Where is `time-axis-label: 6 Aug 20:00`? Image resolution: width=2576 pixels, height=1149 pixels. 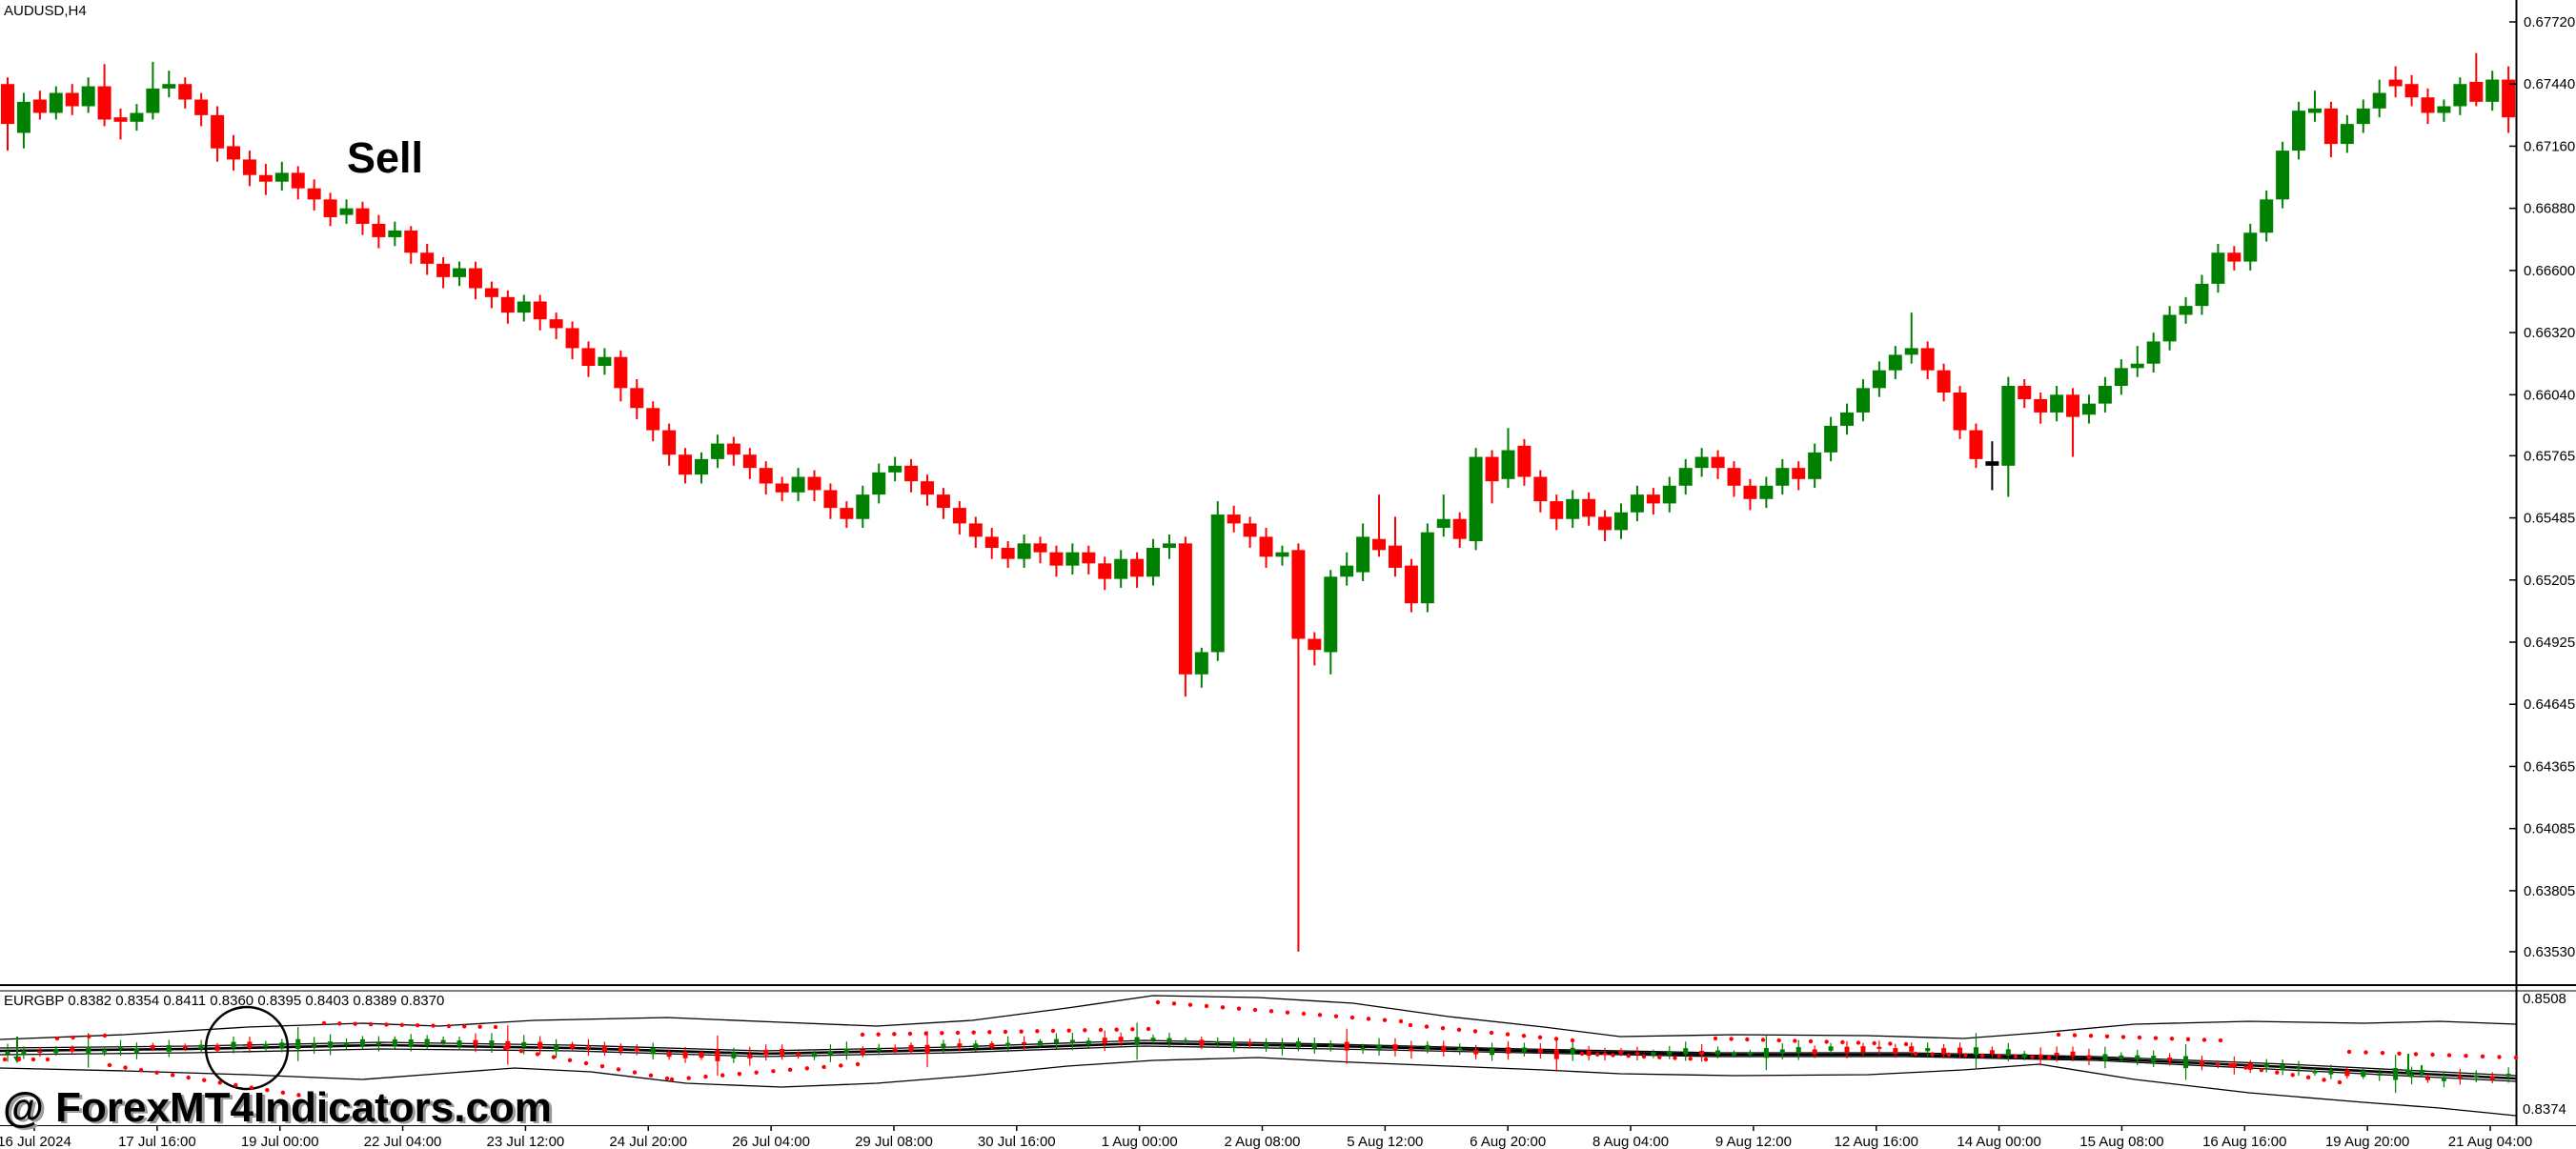 time-axis-label: 6 Aug 20:00 is located at coordinates (1508, 1141).